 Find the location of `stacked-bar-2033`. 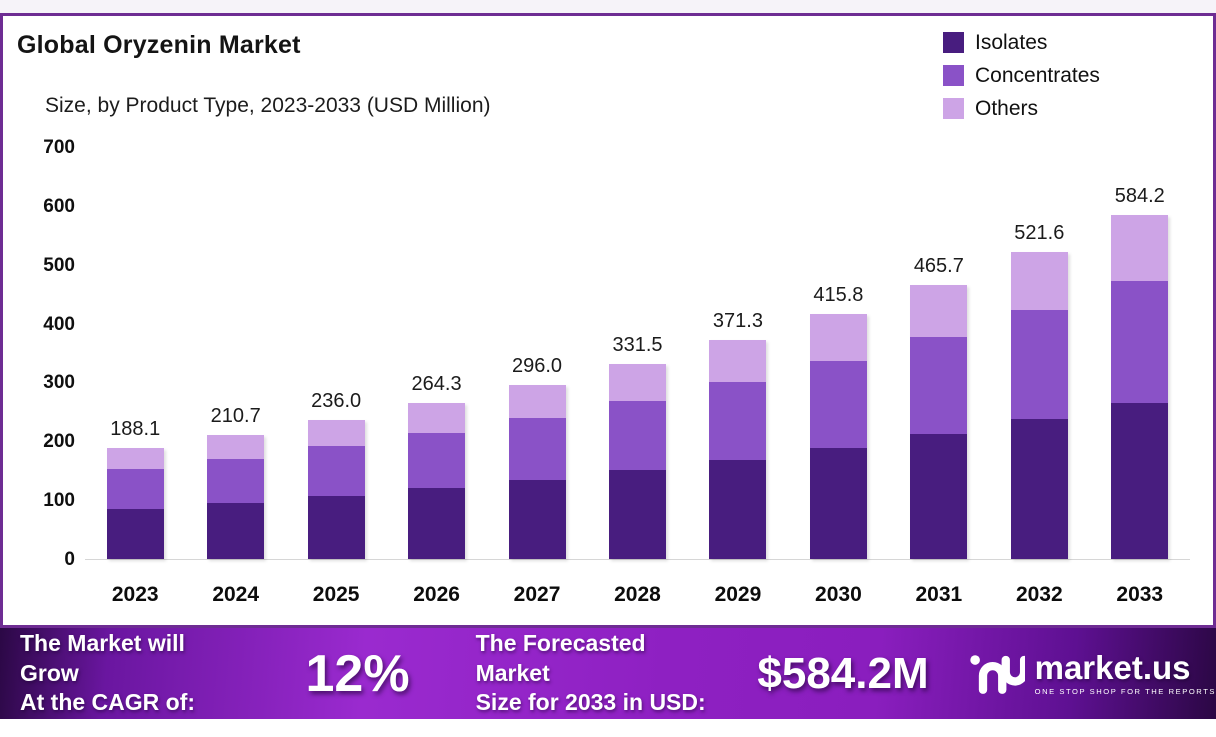

stacked-bar-2033 is located at coordinates (1140, 387).